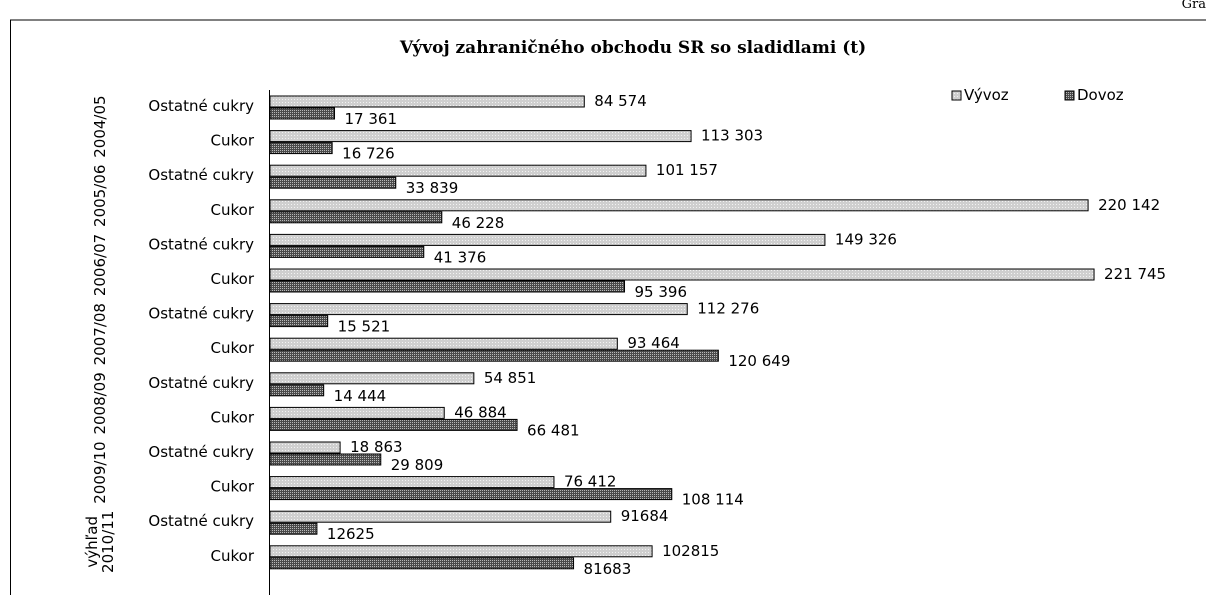 The width and height of the screenshot is (1206, 595). What do you see at coordinates (368, 154) in the screenshot?
I see `data-label-dovoz: 16 726` at bounding box center [368, 154].